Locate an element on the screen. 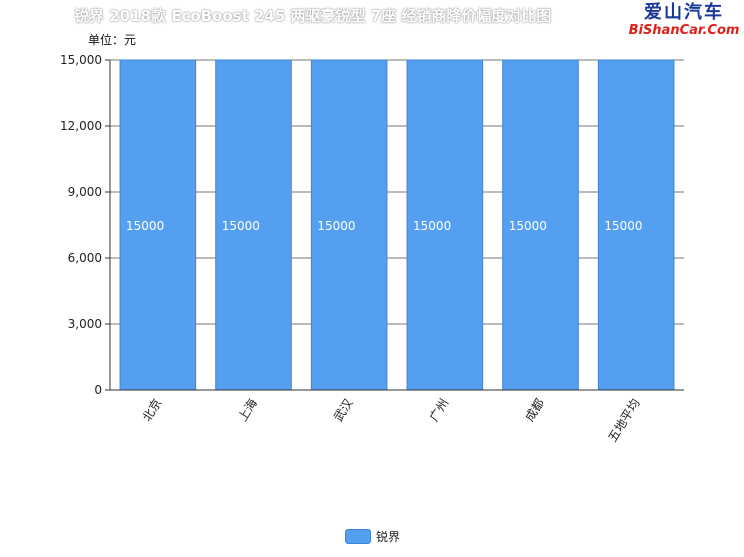 This screenshot has width=744, height=557. x-tick-label: 广州 is located at coordinates (439, 410).